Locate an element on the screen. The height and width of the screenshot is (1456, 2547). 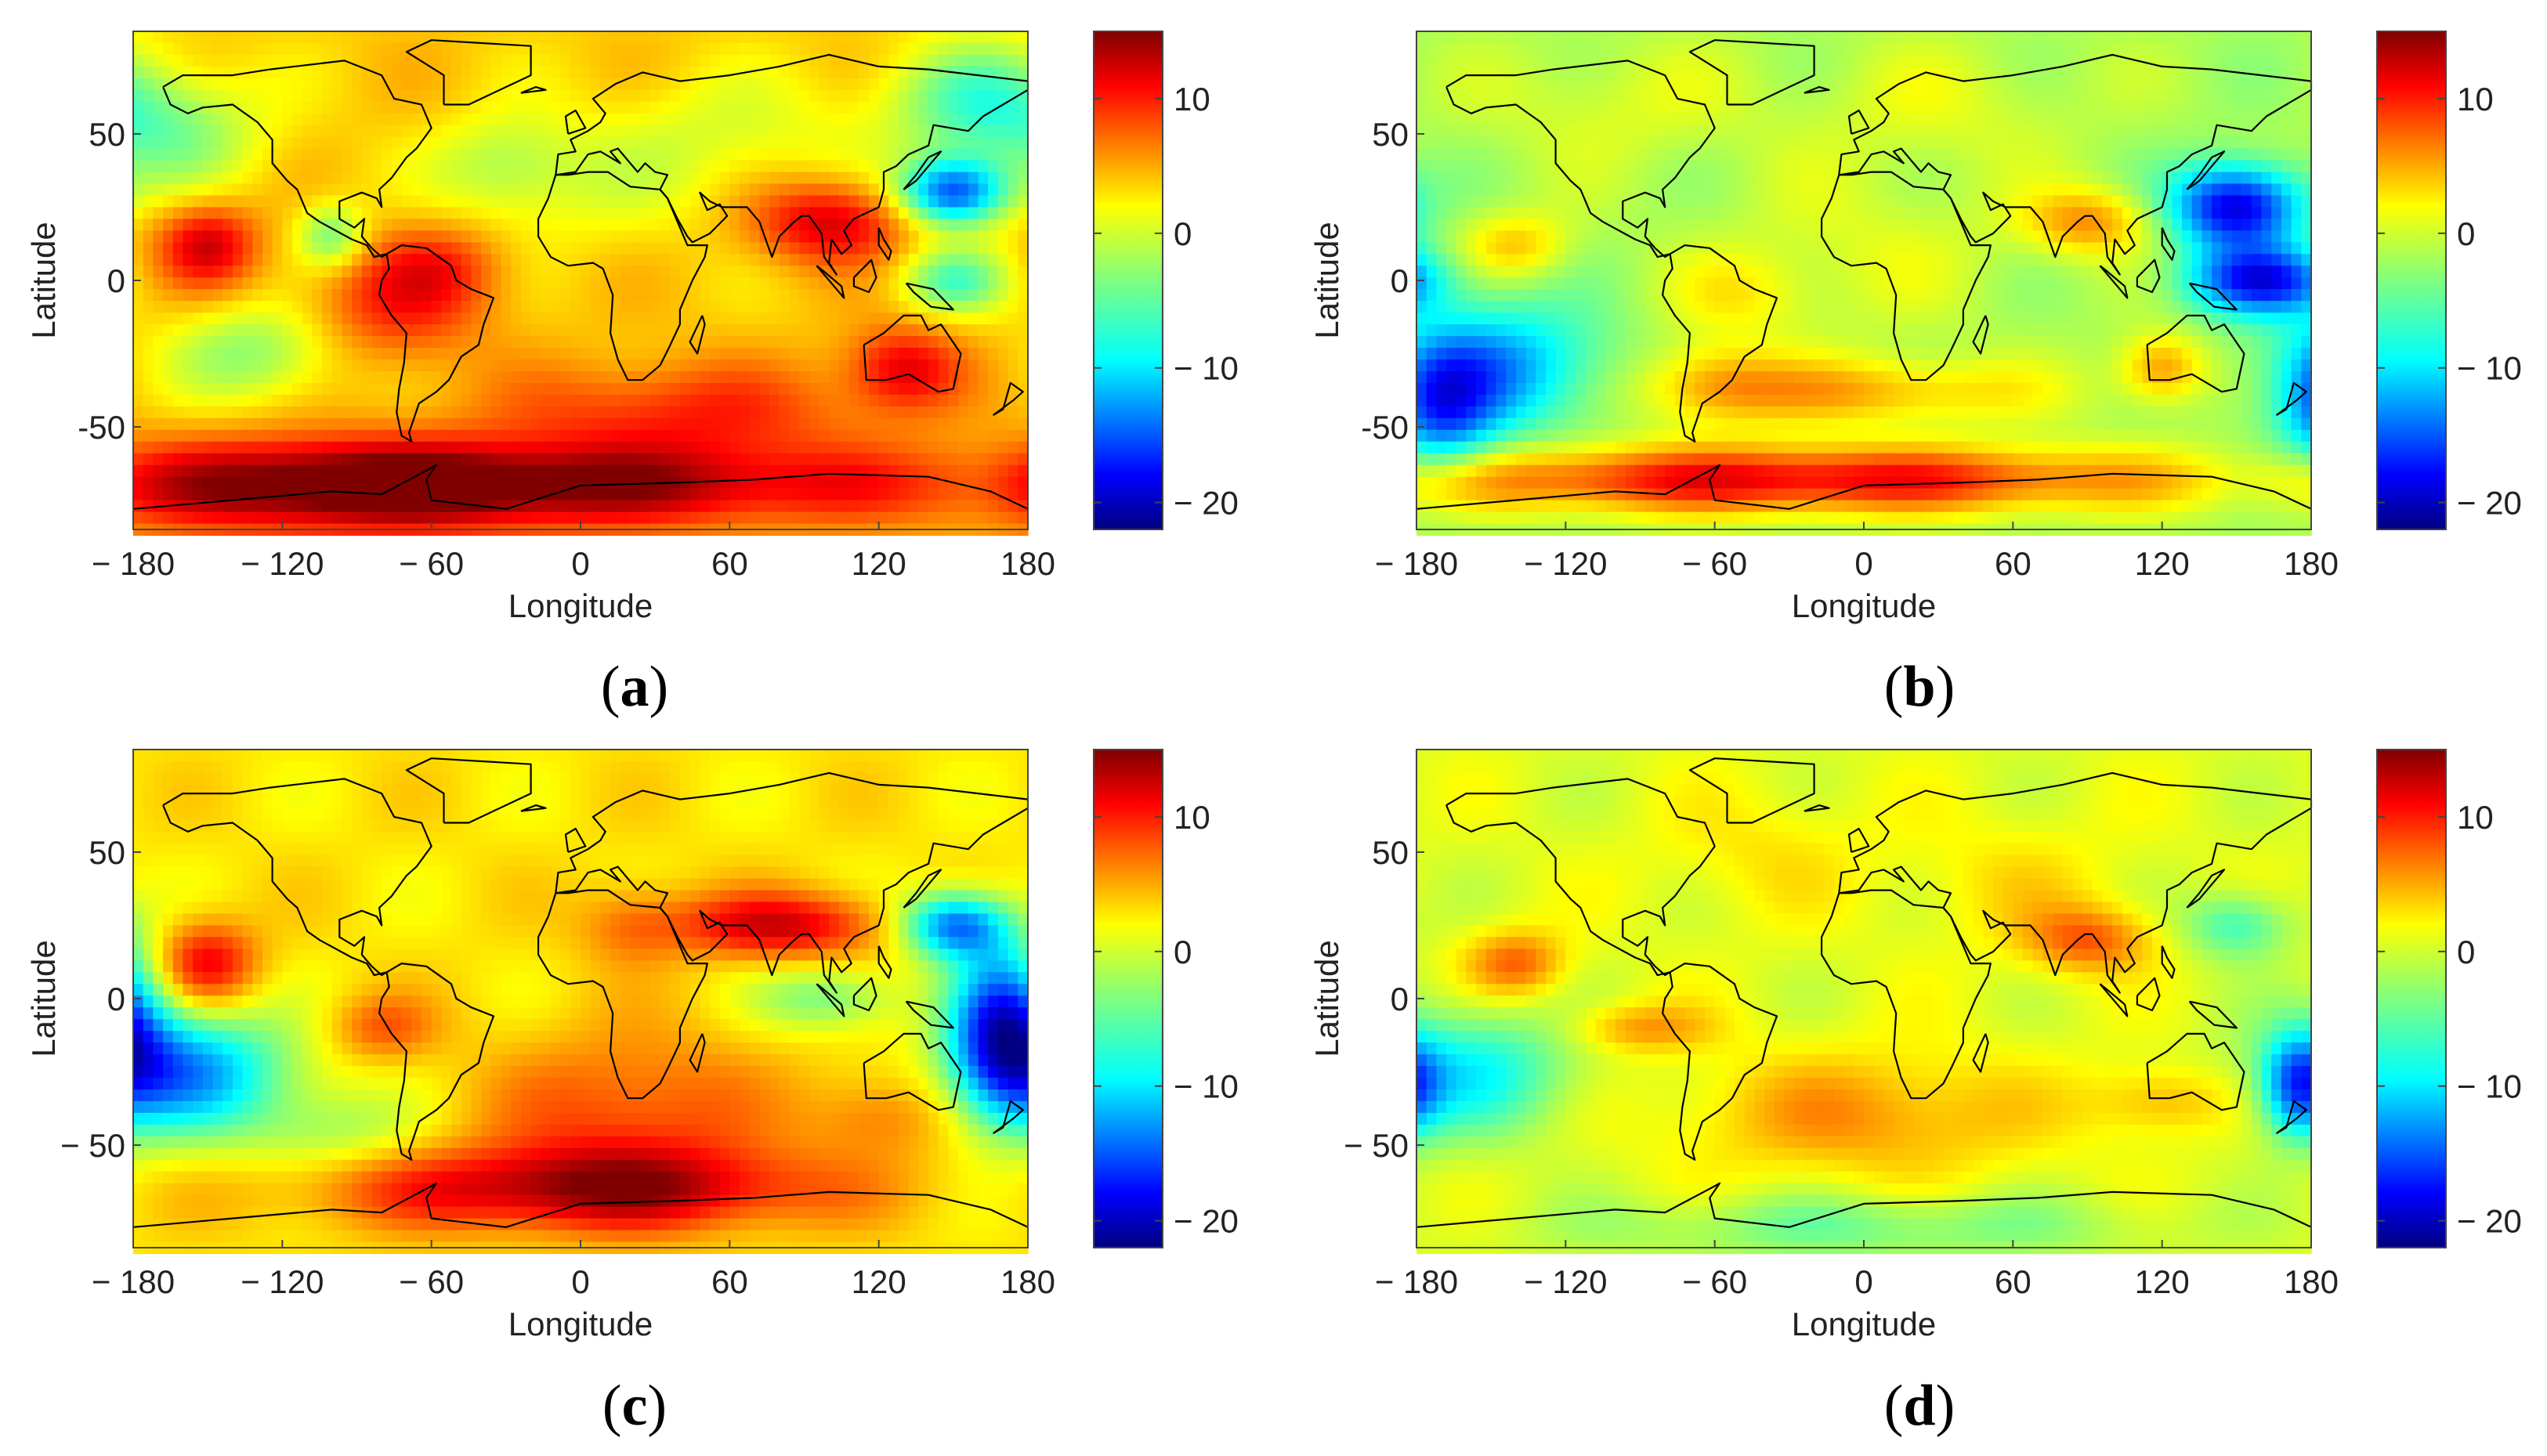
panel-caption-c: (c) is located at coordinates (635, 1406).